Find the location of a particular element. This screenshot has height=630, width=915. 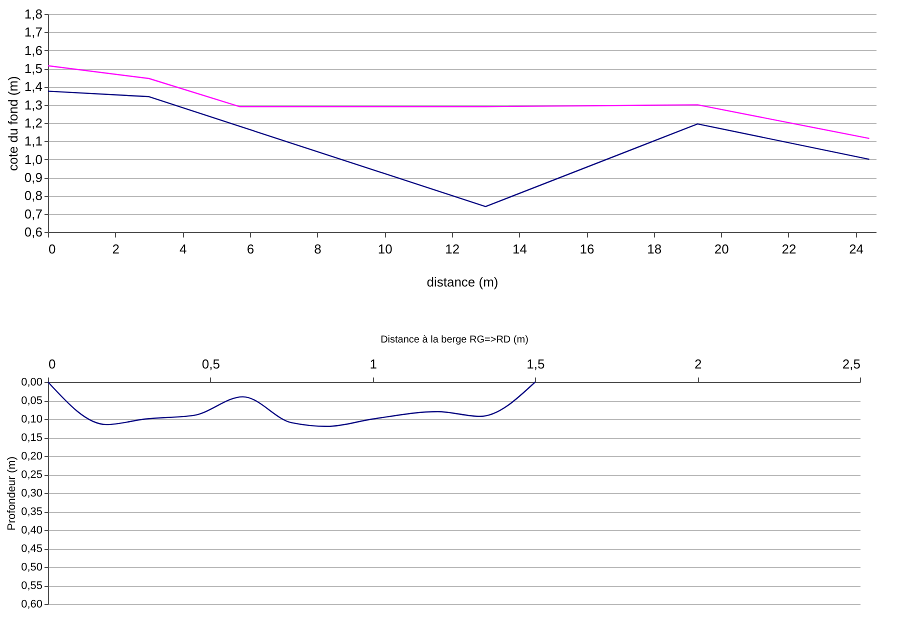

y-tick-label: 0,6 is located at coordinates (33, 232).